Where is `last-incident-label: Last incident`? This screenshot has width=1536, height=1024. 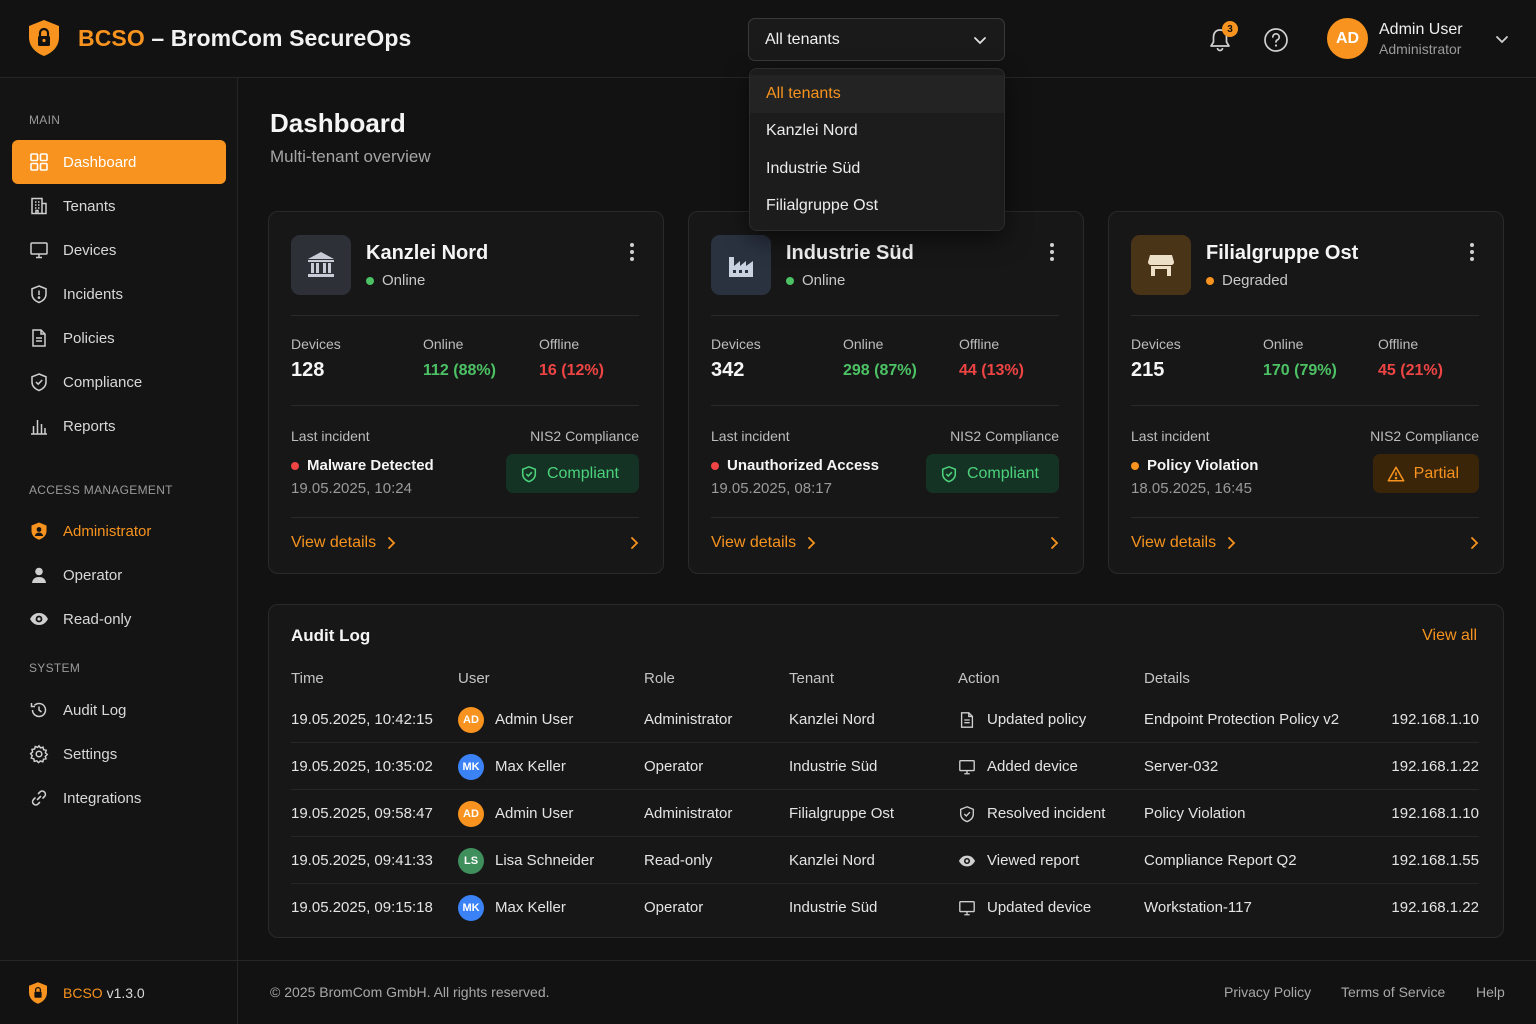
last-incident-label: Last incident is located at coordinates (1170, 436).